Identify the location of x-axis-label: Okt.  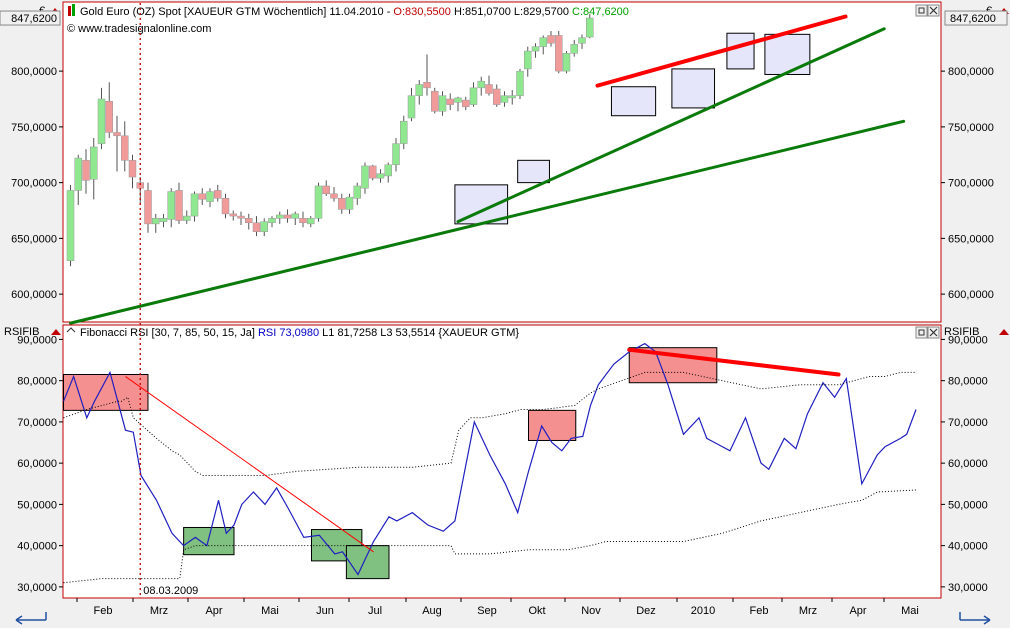
(536, 611).